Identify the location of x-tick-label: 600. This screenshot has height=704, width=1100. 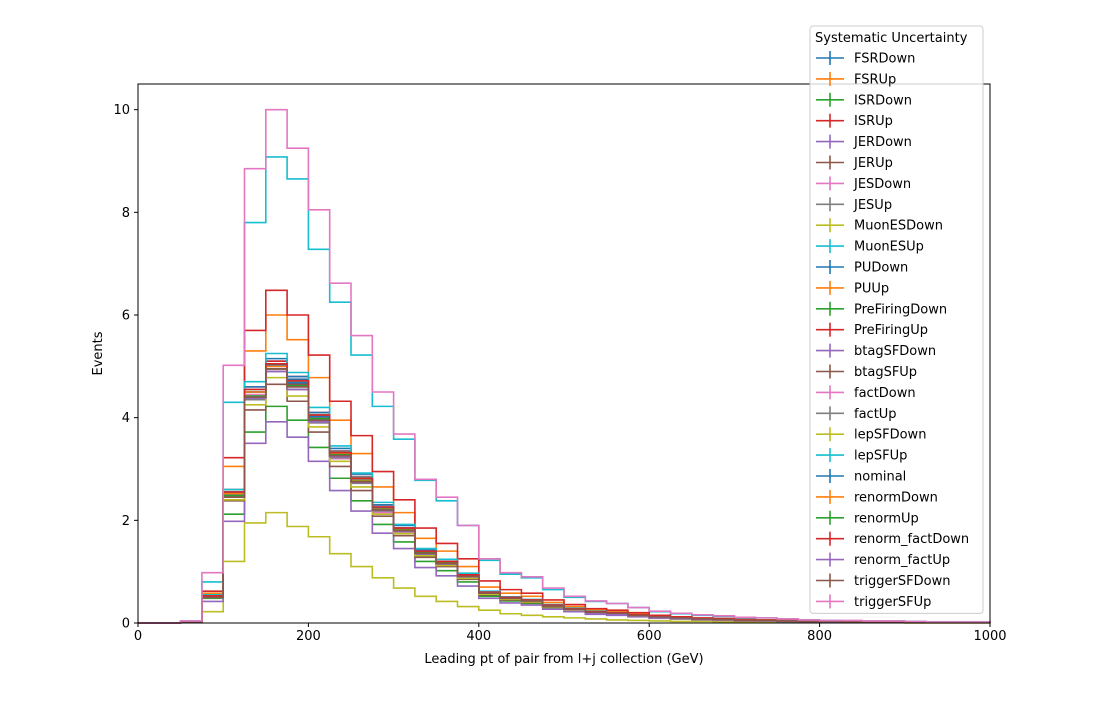
(649, 636).